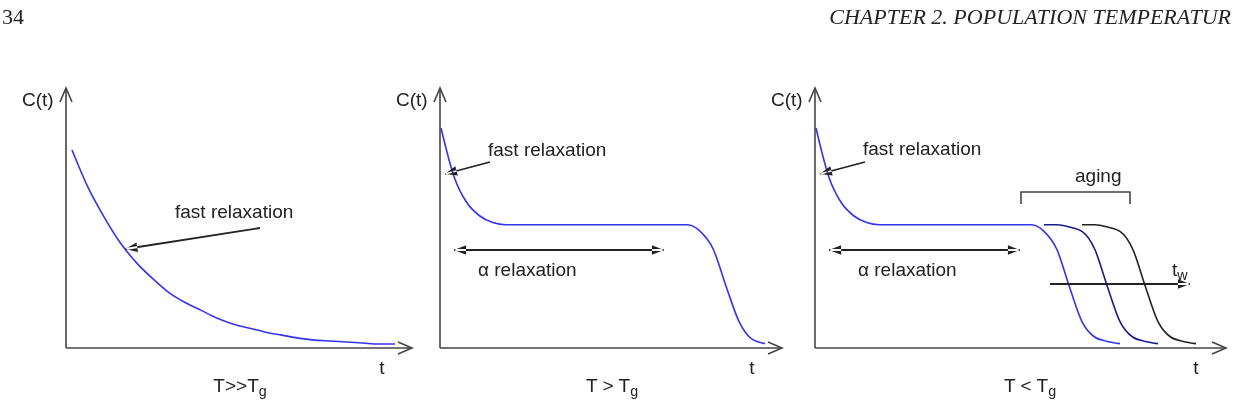 This screenshot has height=405, width=1233. Describe the element at coordinates (240, 387) in the screenshot. I see `text: T>>T$_{g}$` at that location.